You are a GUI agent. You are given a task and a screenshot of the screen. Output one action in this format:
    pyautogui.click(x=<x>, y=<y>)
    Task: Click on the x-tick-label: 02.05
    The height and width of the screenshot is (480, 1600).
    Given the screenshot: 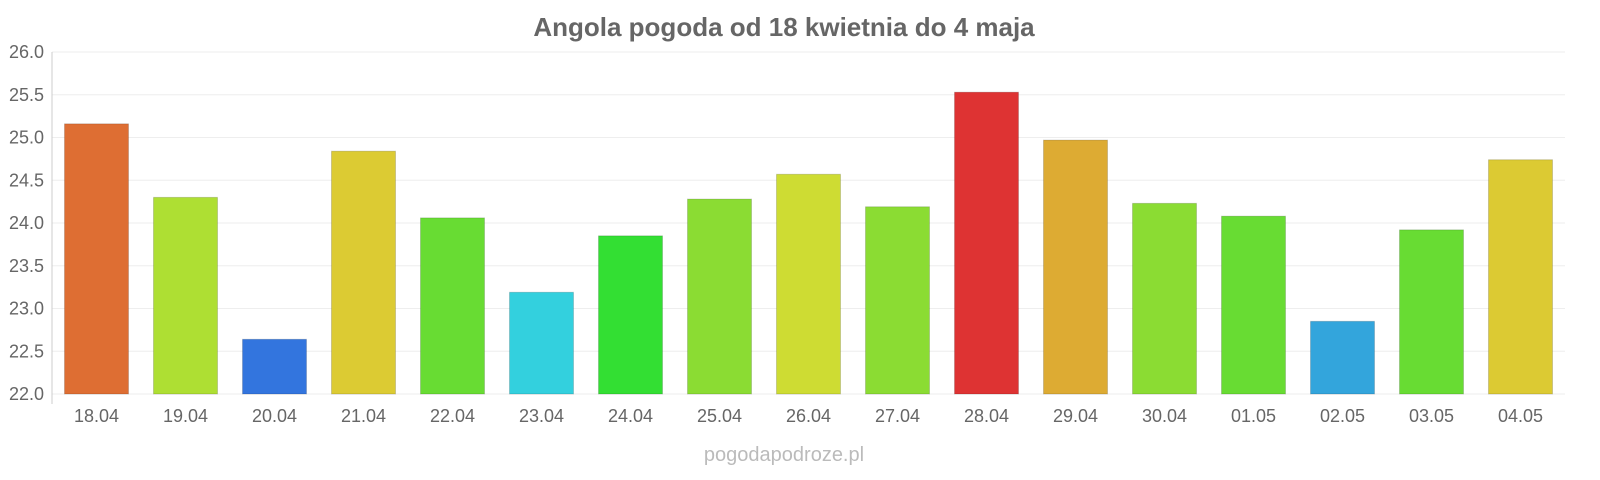 What is the action you would take?
    pyautogui.click(x=1342, y=416)
    